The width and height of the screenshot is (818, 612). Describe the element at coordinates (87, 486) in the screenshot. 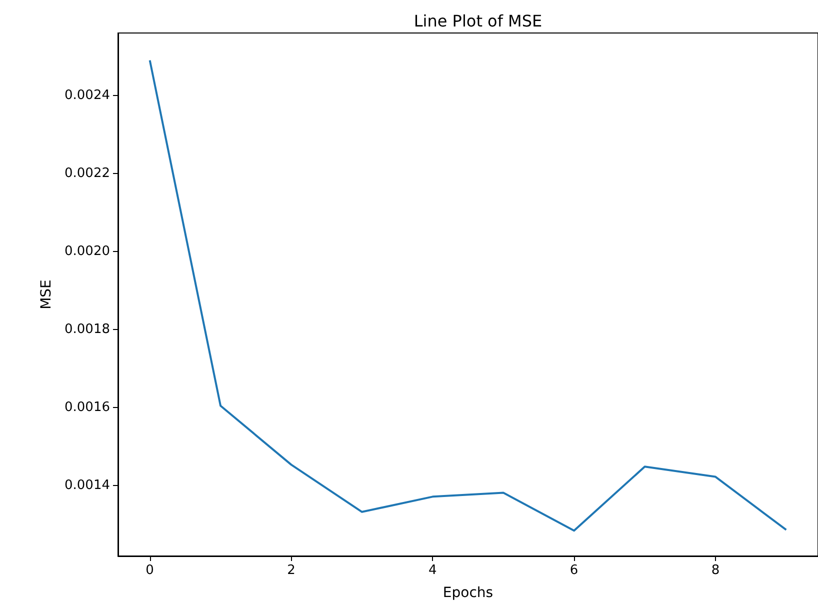

I see `y-tick-label: 0.0014` at that location.